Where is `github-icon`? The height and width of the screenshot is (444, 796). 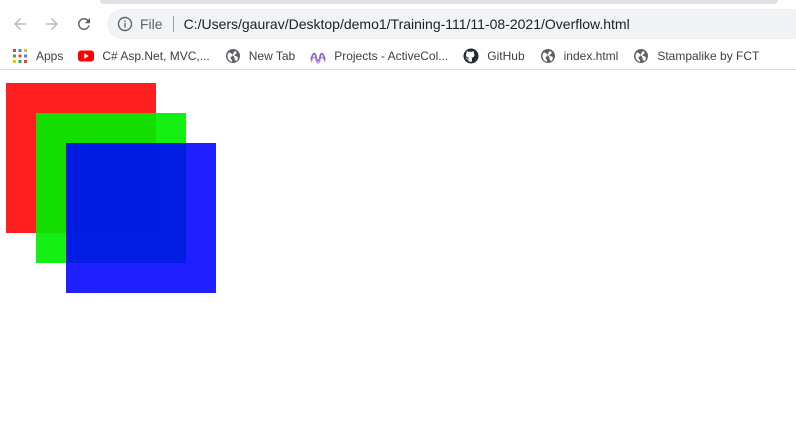 github-icon is located at coordinates (471, 56).